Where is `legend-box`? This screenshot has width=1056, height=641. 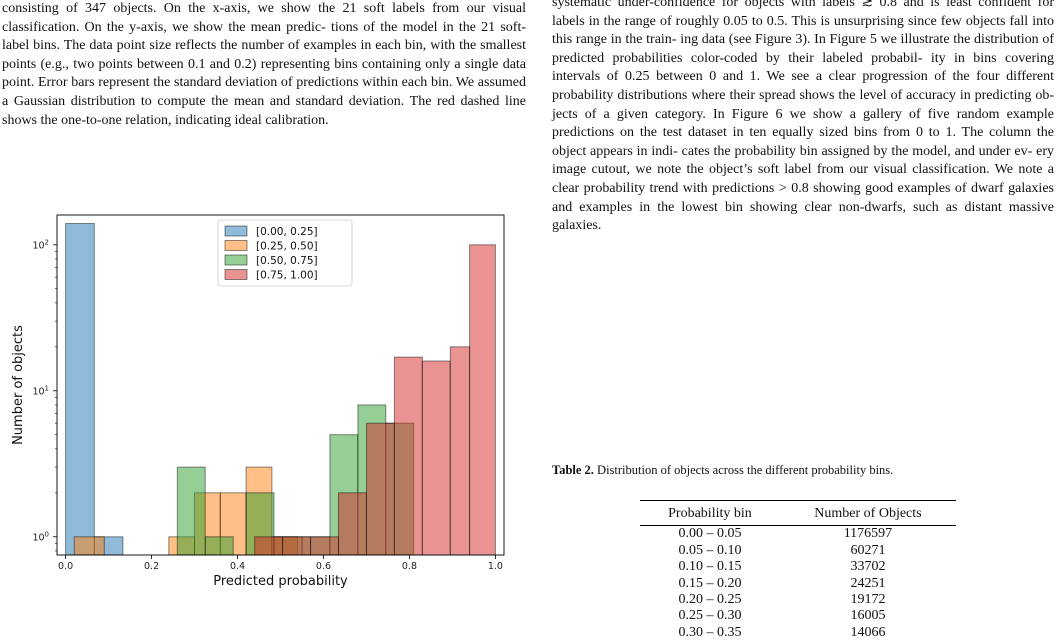 legend-box is located at coordinates (285, 253).